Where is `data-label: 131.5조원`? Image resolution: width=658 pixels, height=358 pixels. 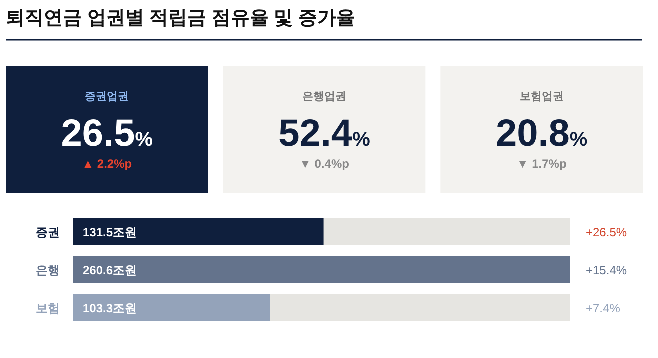
data-label: 131.5조원 is located at coordinates (110, 233).